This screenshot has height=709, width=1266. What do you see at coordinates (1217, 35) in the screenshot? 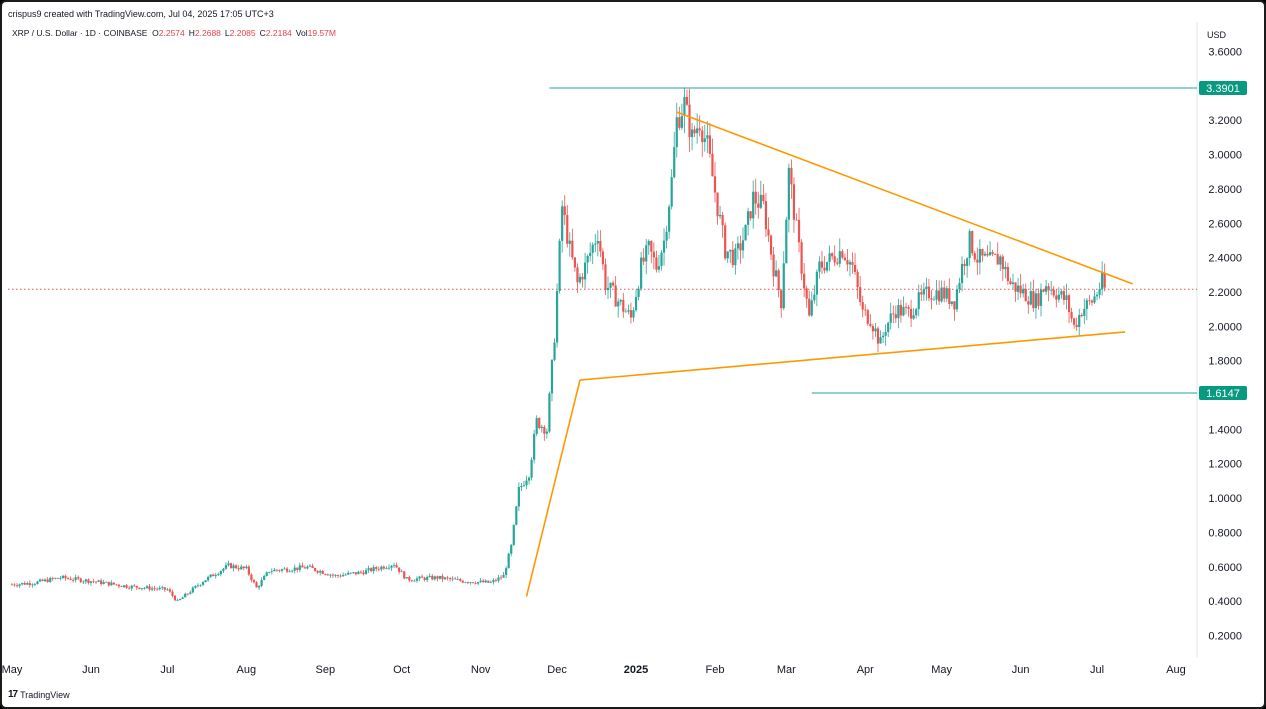
I see `currency-label: USD` at bounding box center [1217, 35].